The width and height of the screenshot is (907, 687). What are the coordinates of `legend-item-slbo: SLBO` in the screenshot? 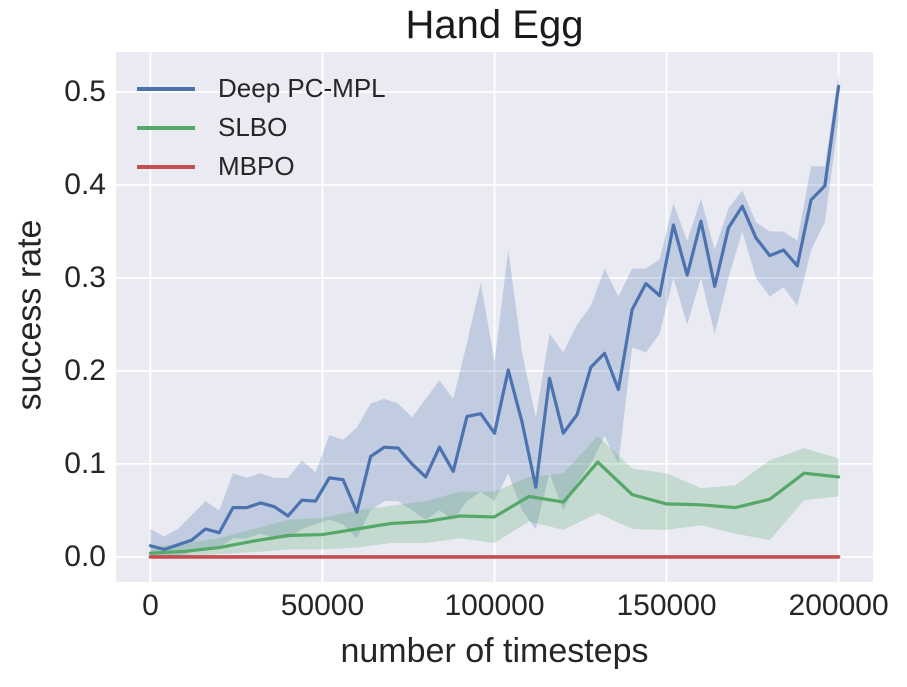 It's located at (261, 127).